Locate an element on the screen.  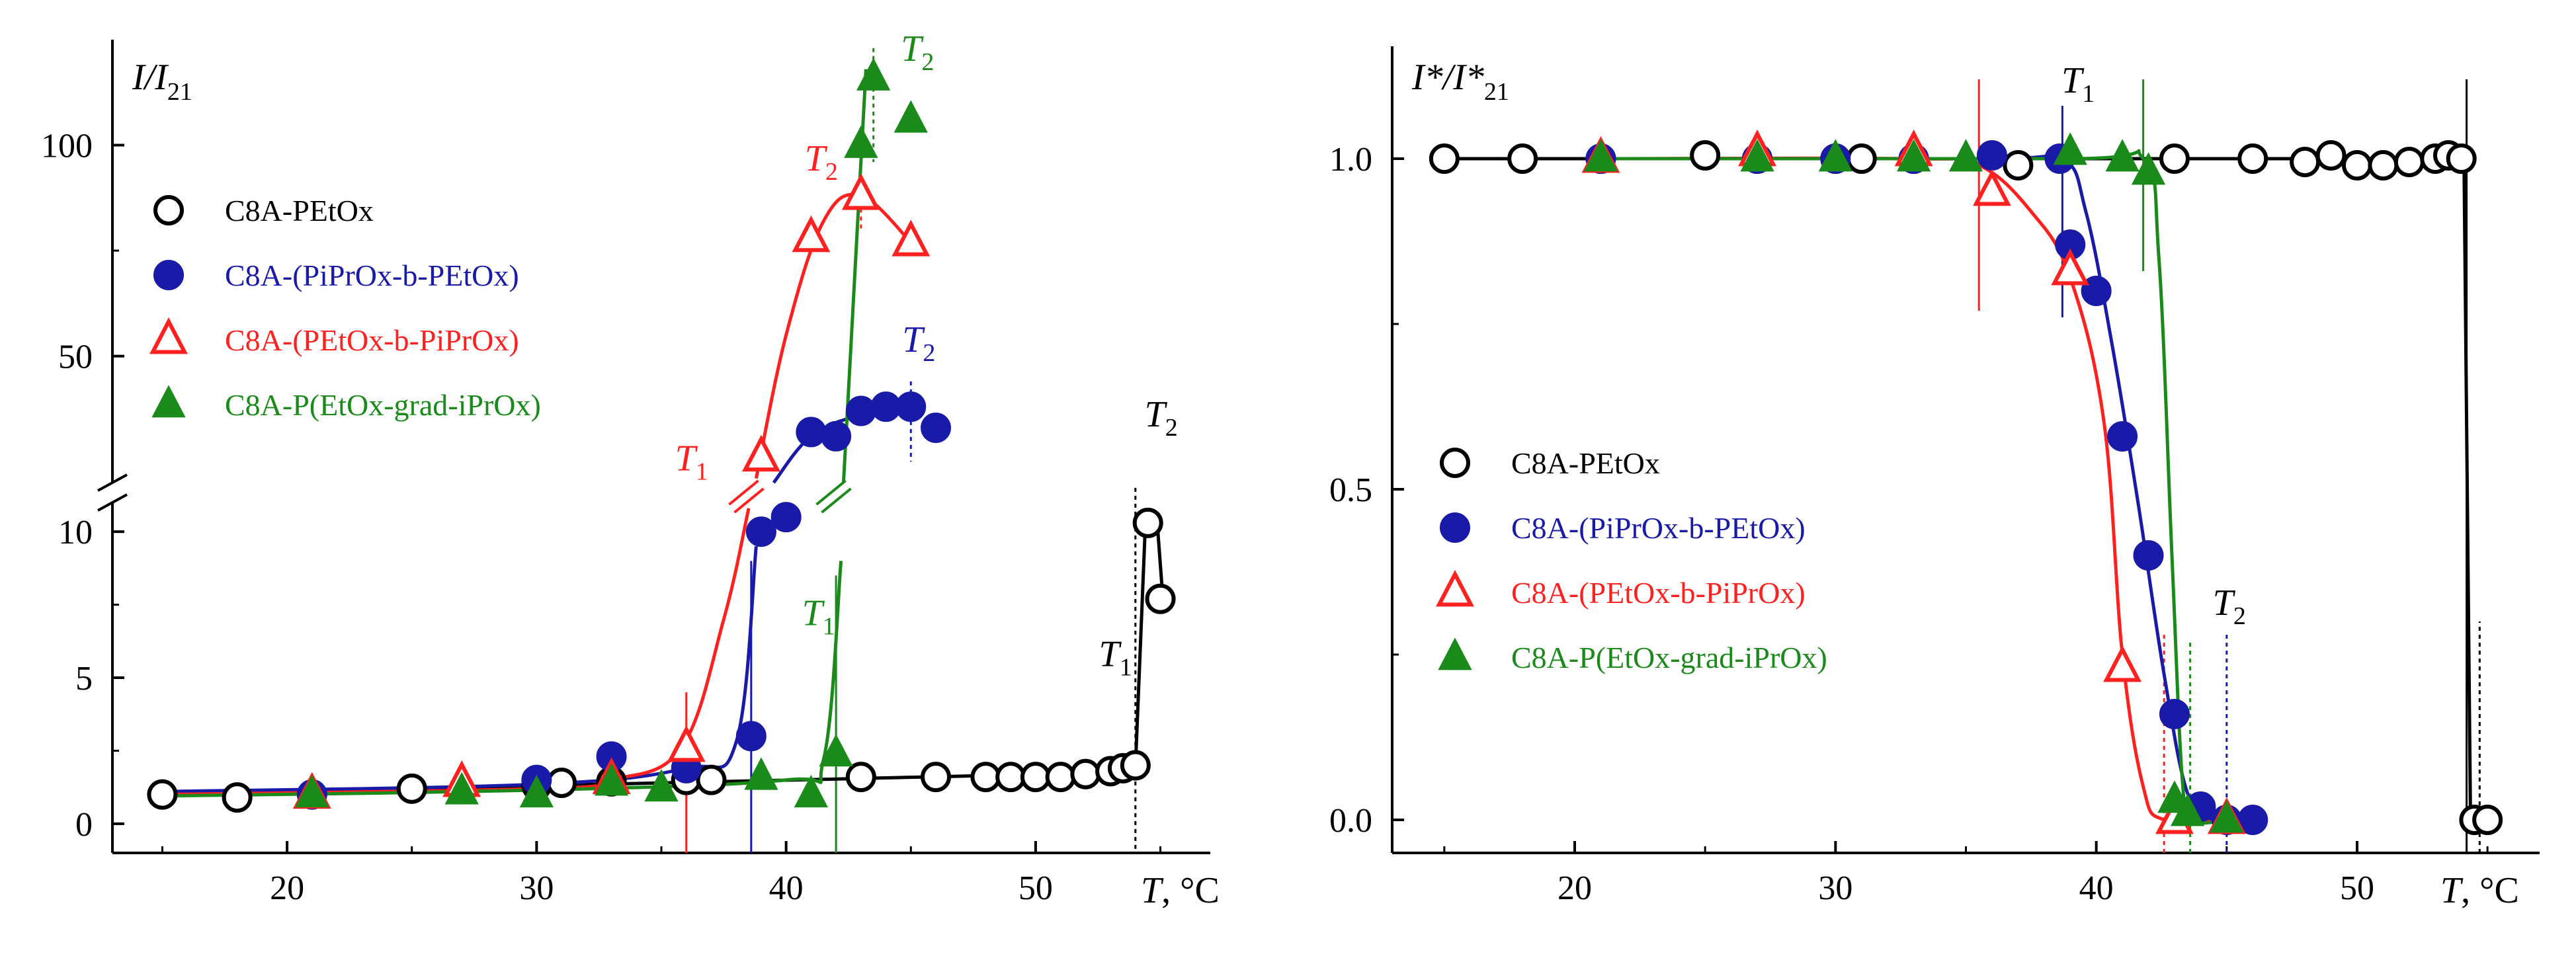
y-axis-title: I/I21 is located at coordinates (162, 81).